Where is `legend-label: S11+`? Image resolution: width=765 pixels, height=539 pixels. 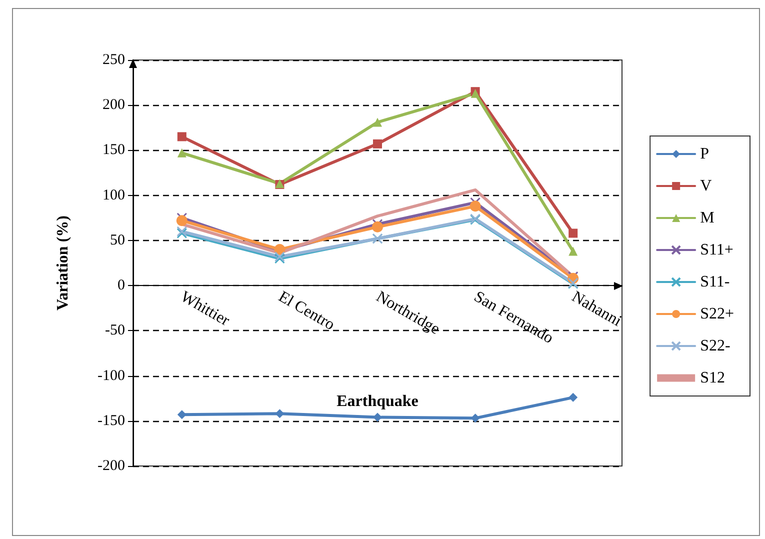
legend-label: S11+ is located at coordinates (717, 250).